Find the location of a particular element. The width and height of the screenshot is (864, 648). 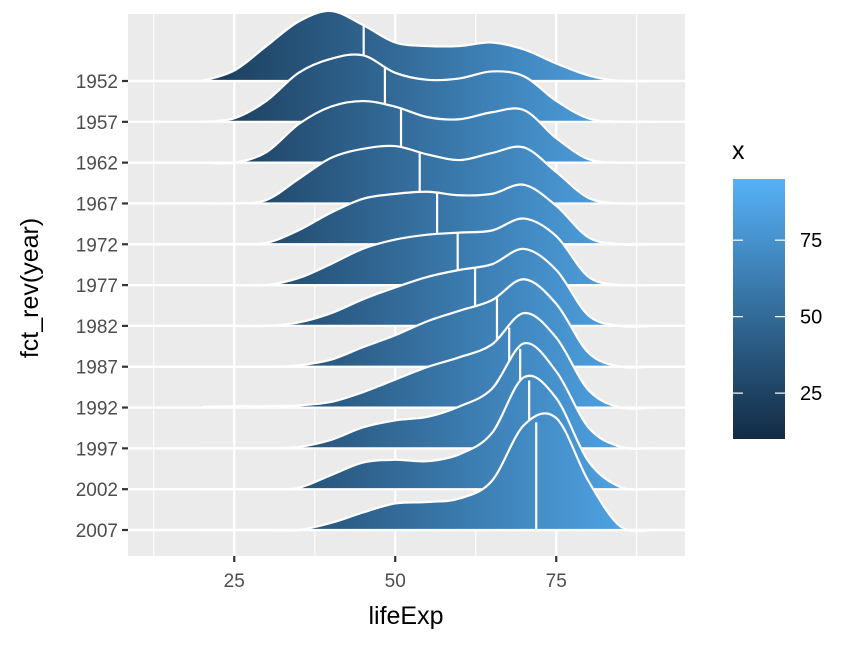

y-tick-label: 1997 is located at coordinates (97, 449).